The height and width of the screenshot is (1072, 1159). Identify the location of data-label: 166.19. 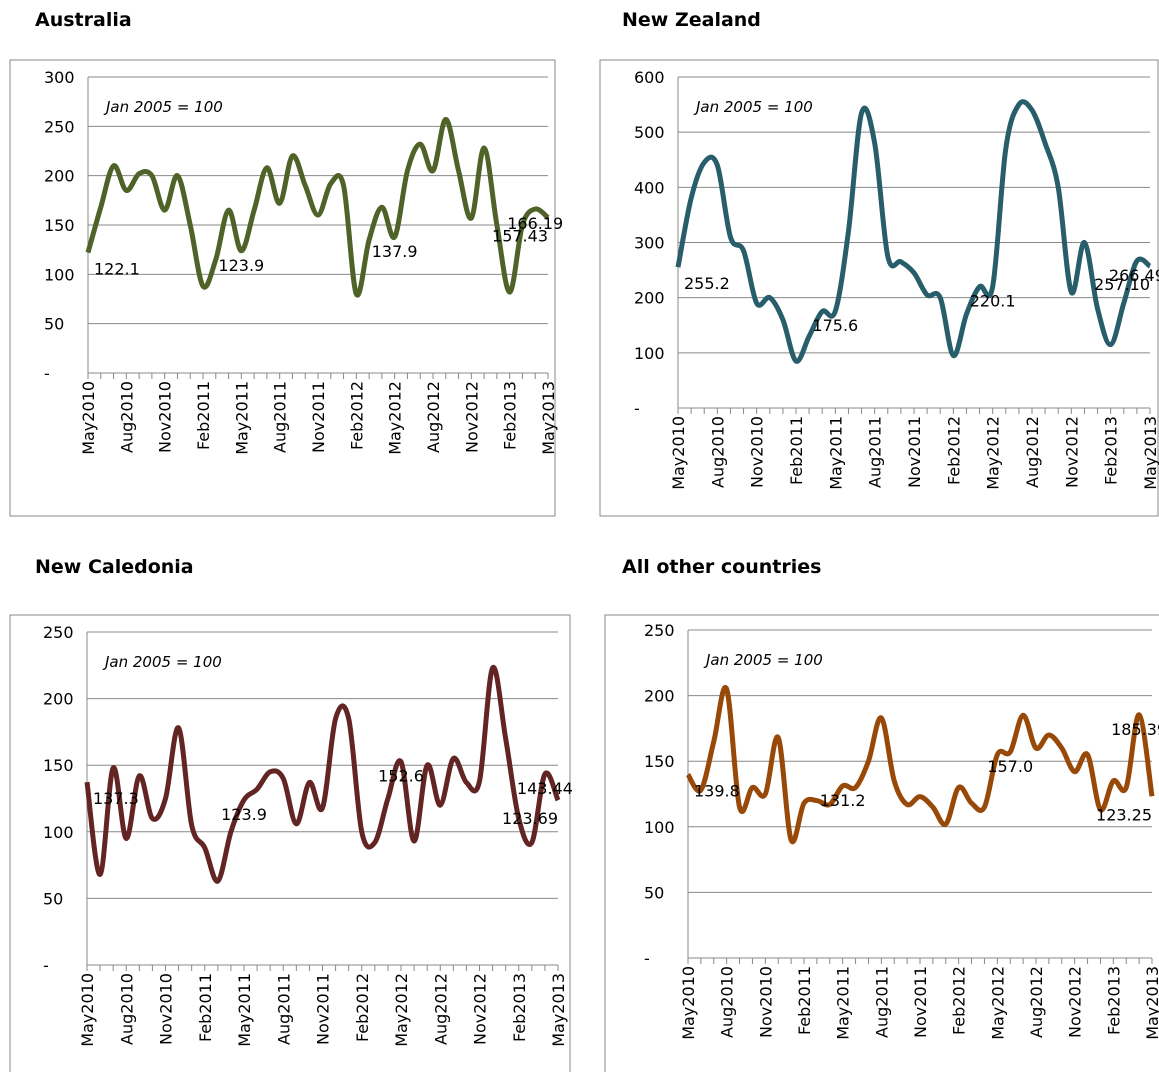
(535, 223).